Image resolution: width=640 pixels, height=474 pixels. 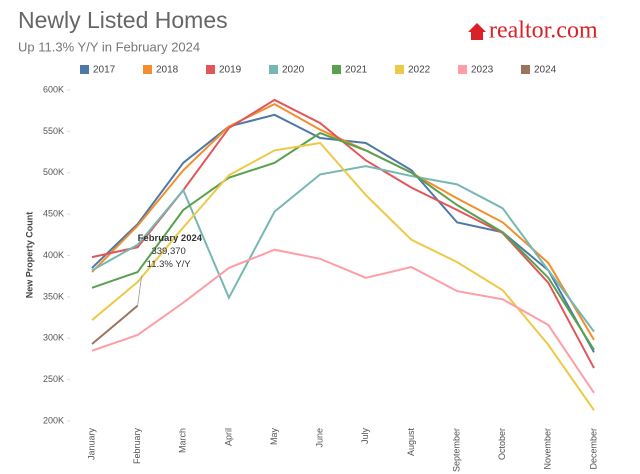 What do you see at coordinates (53, 420) in the screenshot?
I see `y-tick-label: 200K` at bounding box center [53, 420].